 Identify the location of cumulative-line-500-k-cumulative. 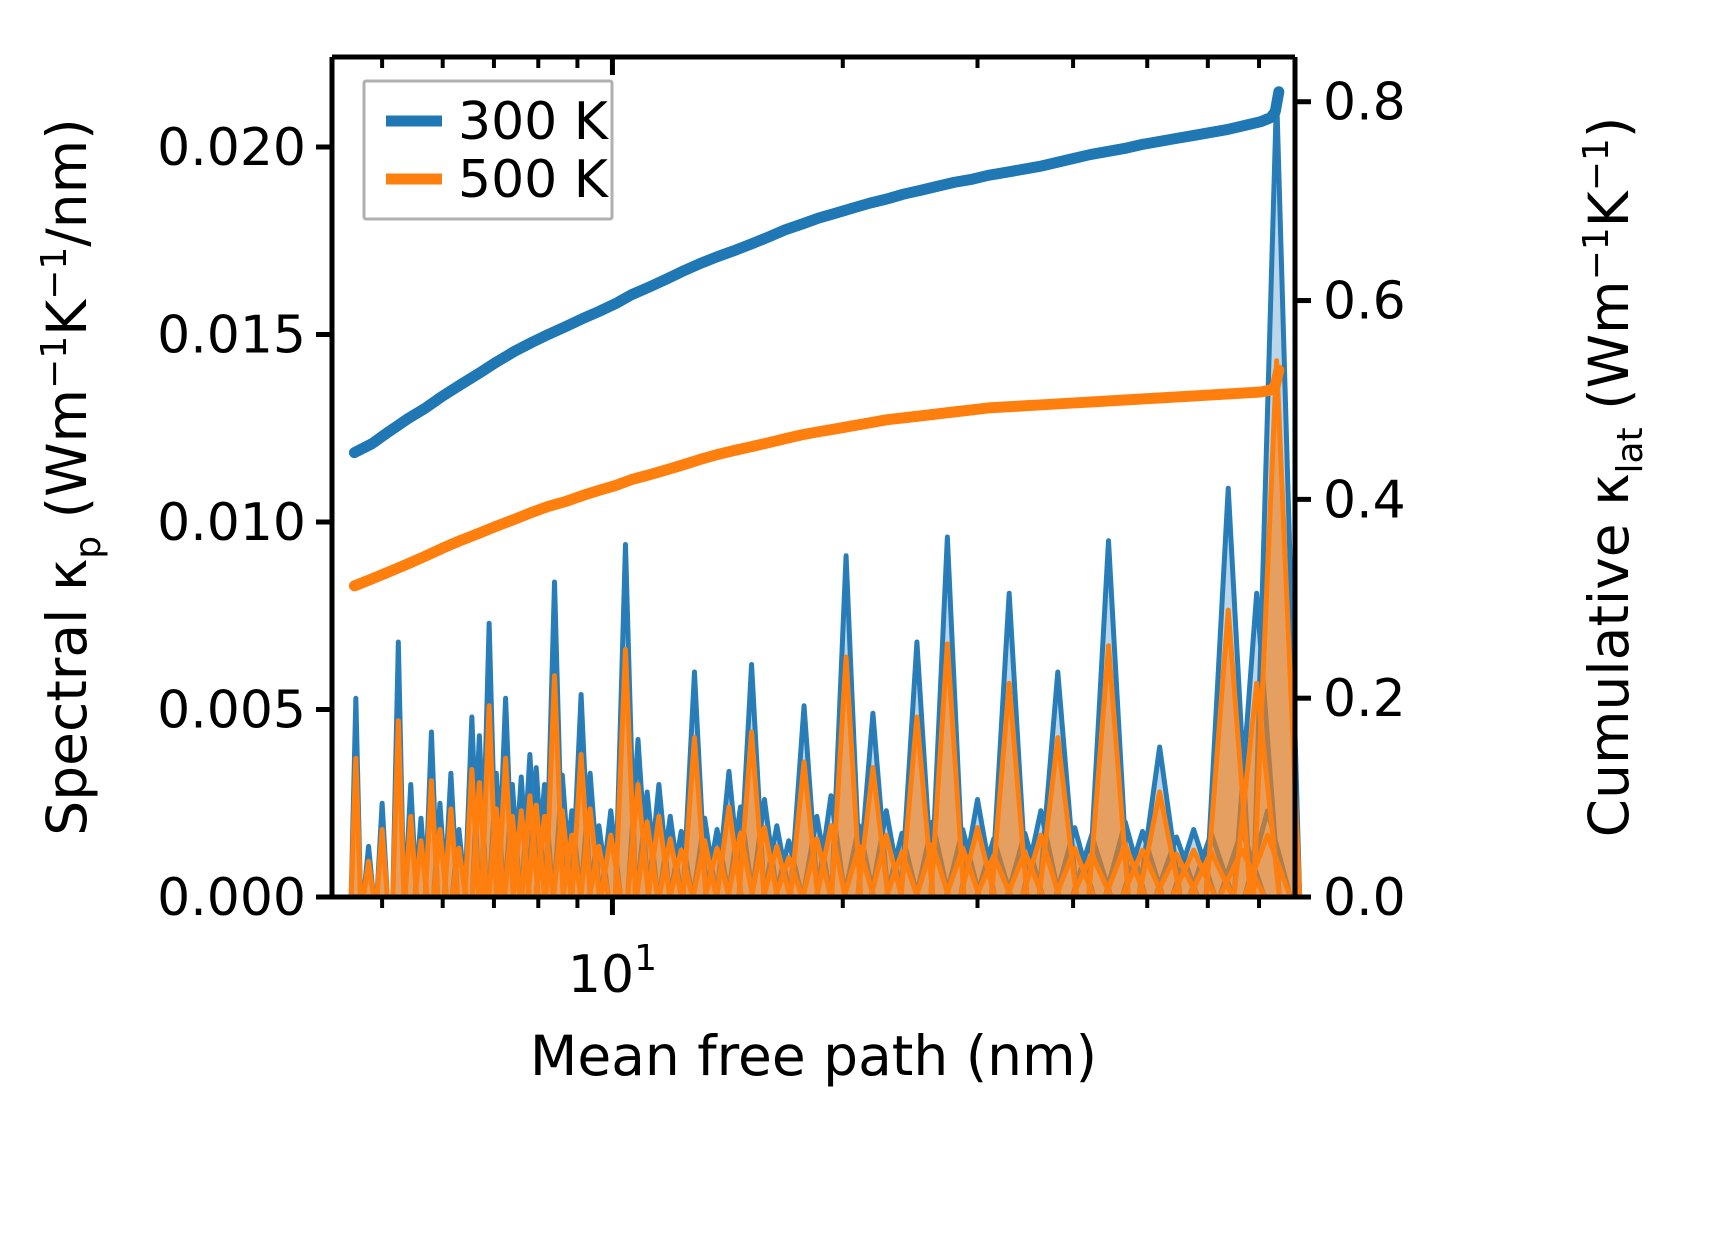
(816, 478).